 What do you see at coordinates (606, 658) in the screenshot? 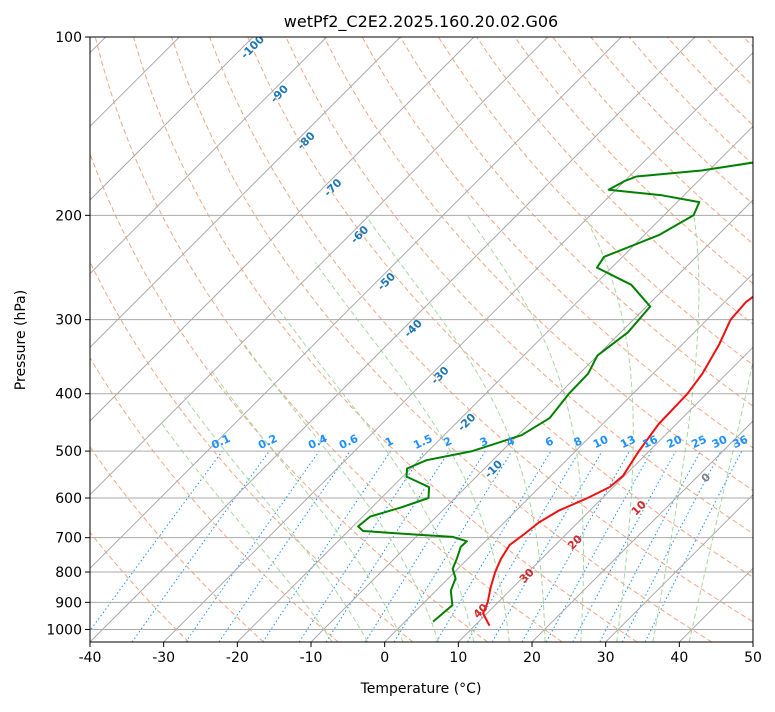
I see `x-tick-label: 30` at bounding box center [606, 658].